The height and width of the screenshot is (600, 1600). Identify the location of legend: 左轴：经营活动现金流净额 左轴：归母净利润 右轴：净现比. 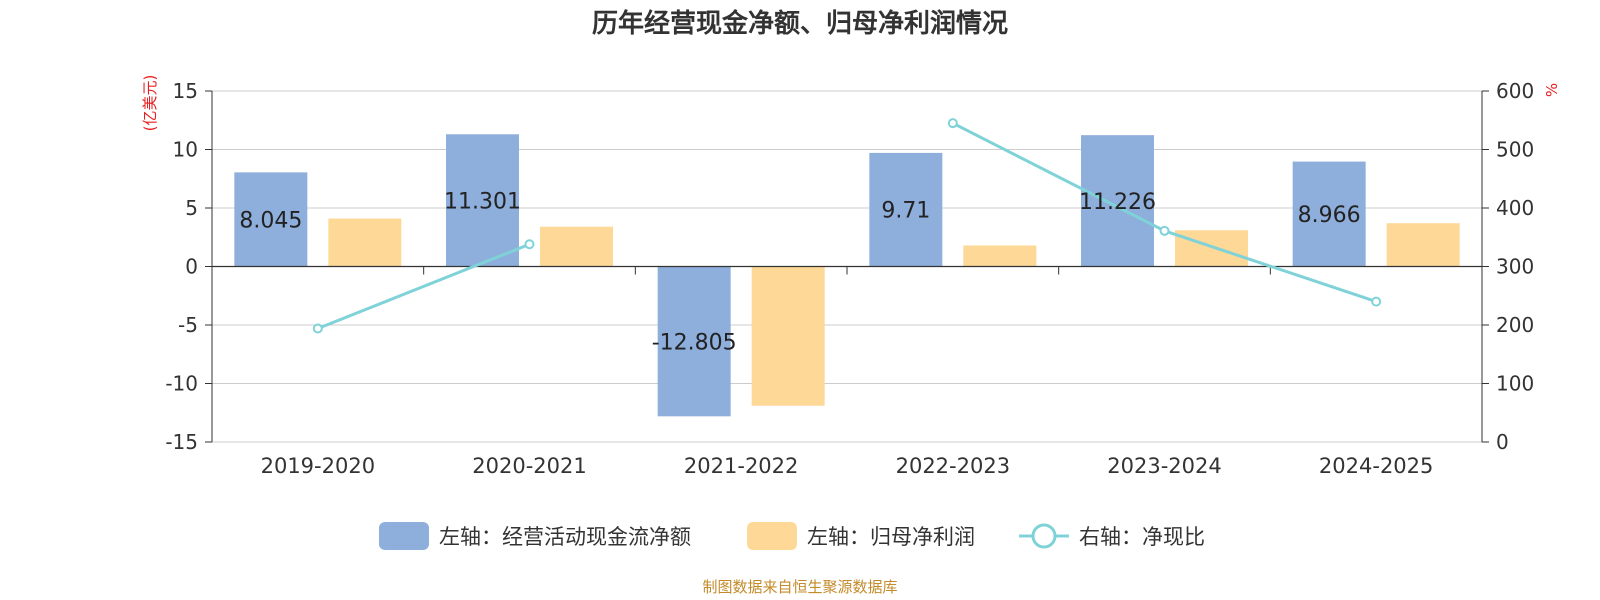
(792, 536).